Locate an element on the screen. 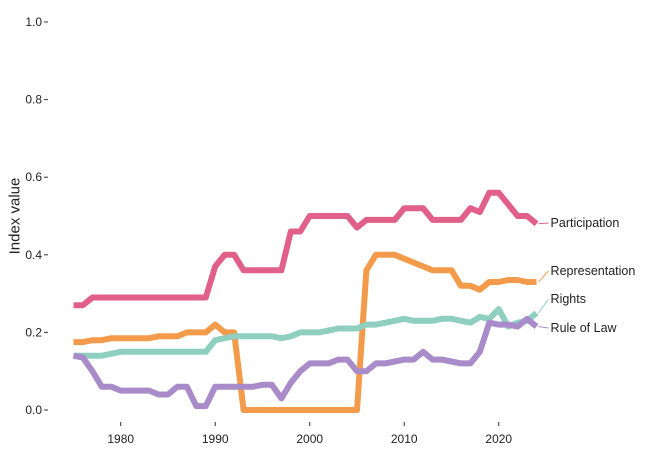 This screenshot has height=472, width=668. series-line-rights is located at coordinates (306, 332).